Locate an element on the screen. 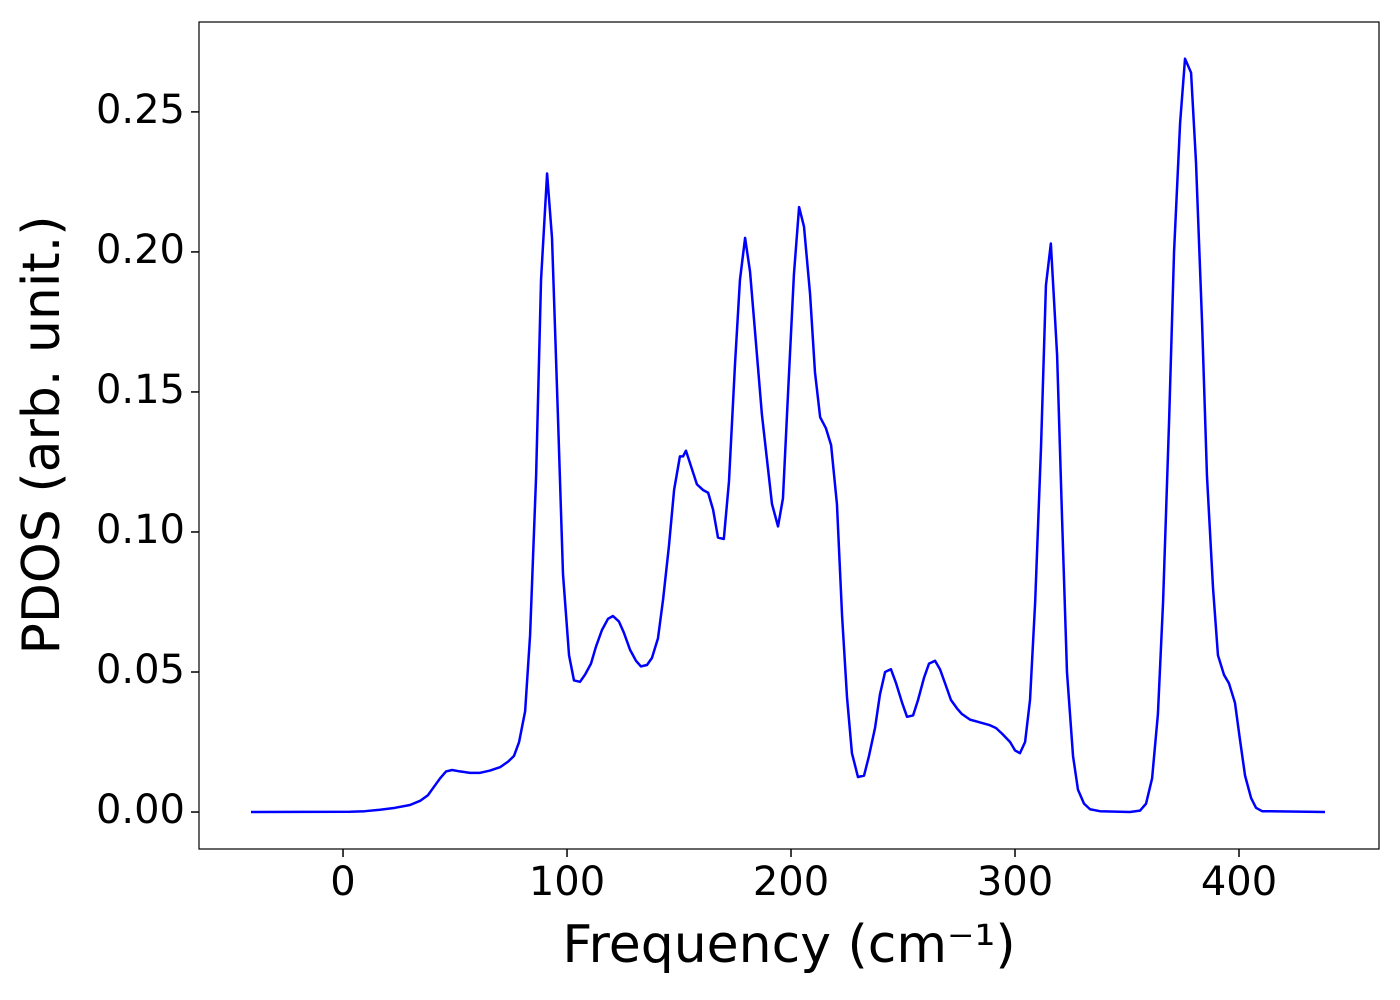 The height and width of the screenshot is (1000, 1400). x-tick-label: 200 is located at coordinates (791, 882).